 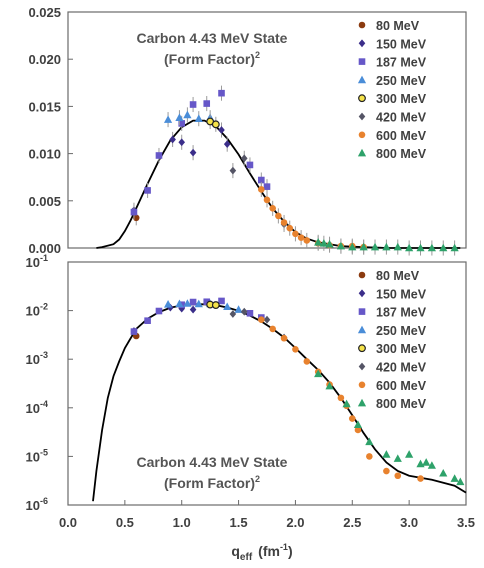 I want to click on y-tick-label: 10⁻³, so click(x=37, y=358).